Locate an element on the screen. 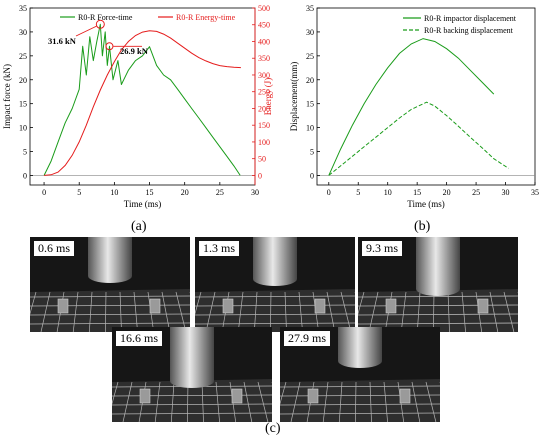 This screenshot has height=438, width=550. x-tick-label: 25 is located at coordinates (220, 192).